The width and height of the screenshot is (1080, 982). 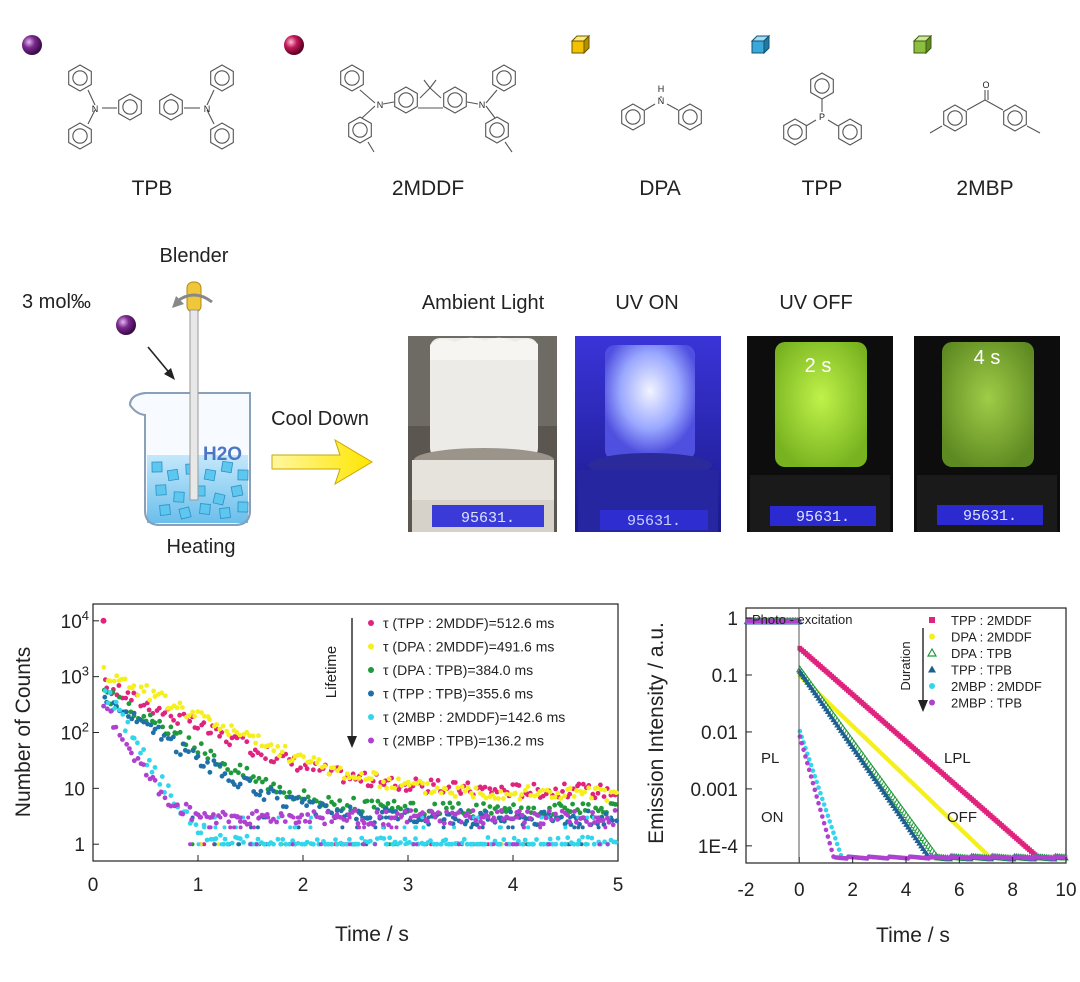 What do you see at coordinates (732, 619) in the screenshot?
I see `chart2-ytick-label: 1` at bounding box center [732, 619].